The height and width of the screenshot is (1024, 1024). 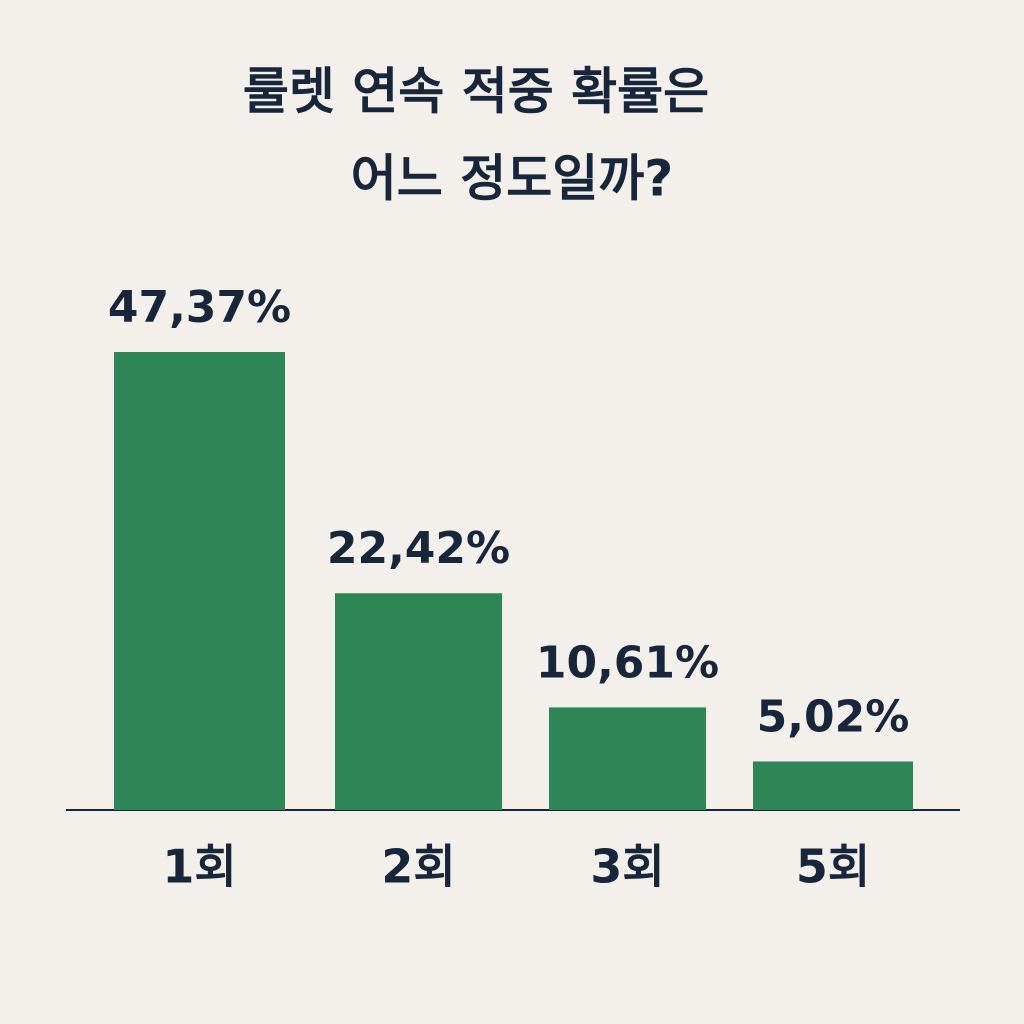 I want to click on x-tick-label: 5회, so click(x=833, y=867).